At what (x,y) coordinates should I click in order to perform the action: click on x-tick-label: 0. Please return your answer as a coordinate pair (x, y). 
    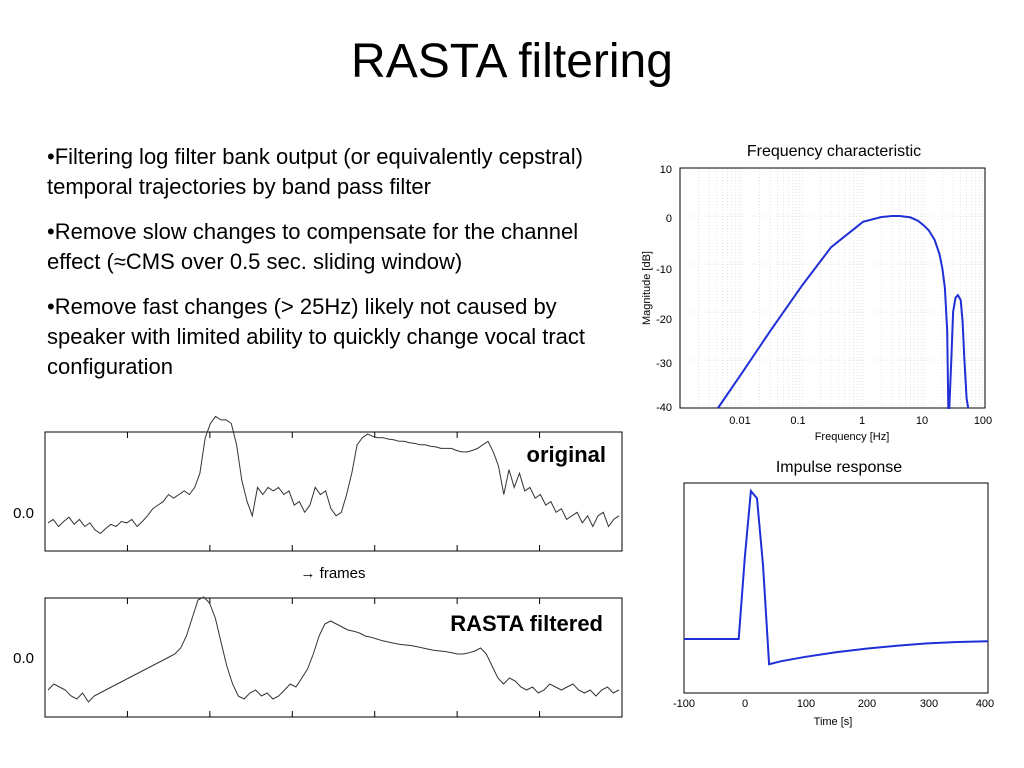
    Looking at the image, I should click on (745, 704).